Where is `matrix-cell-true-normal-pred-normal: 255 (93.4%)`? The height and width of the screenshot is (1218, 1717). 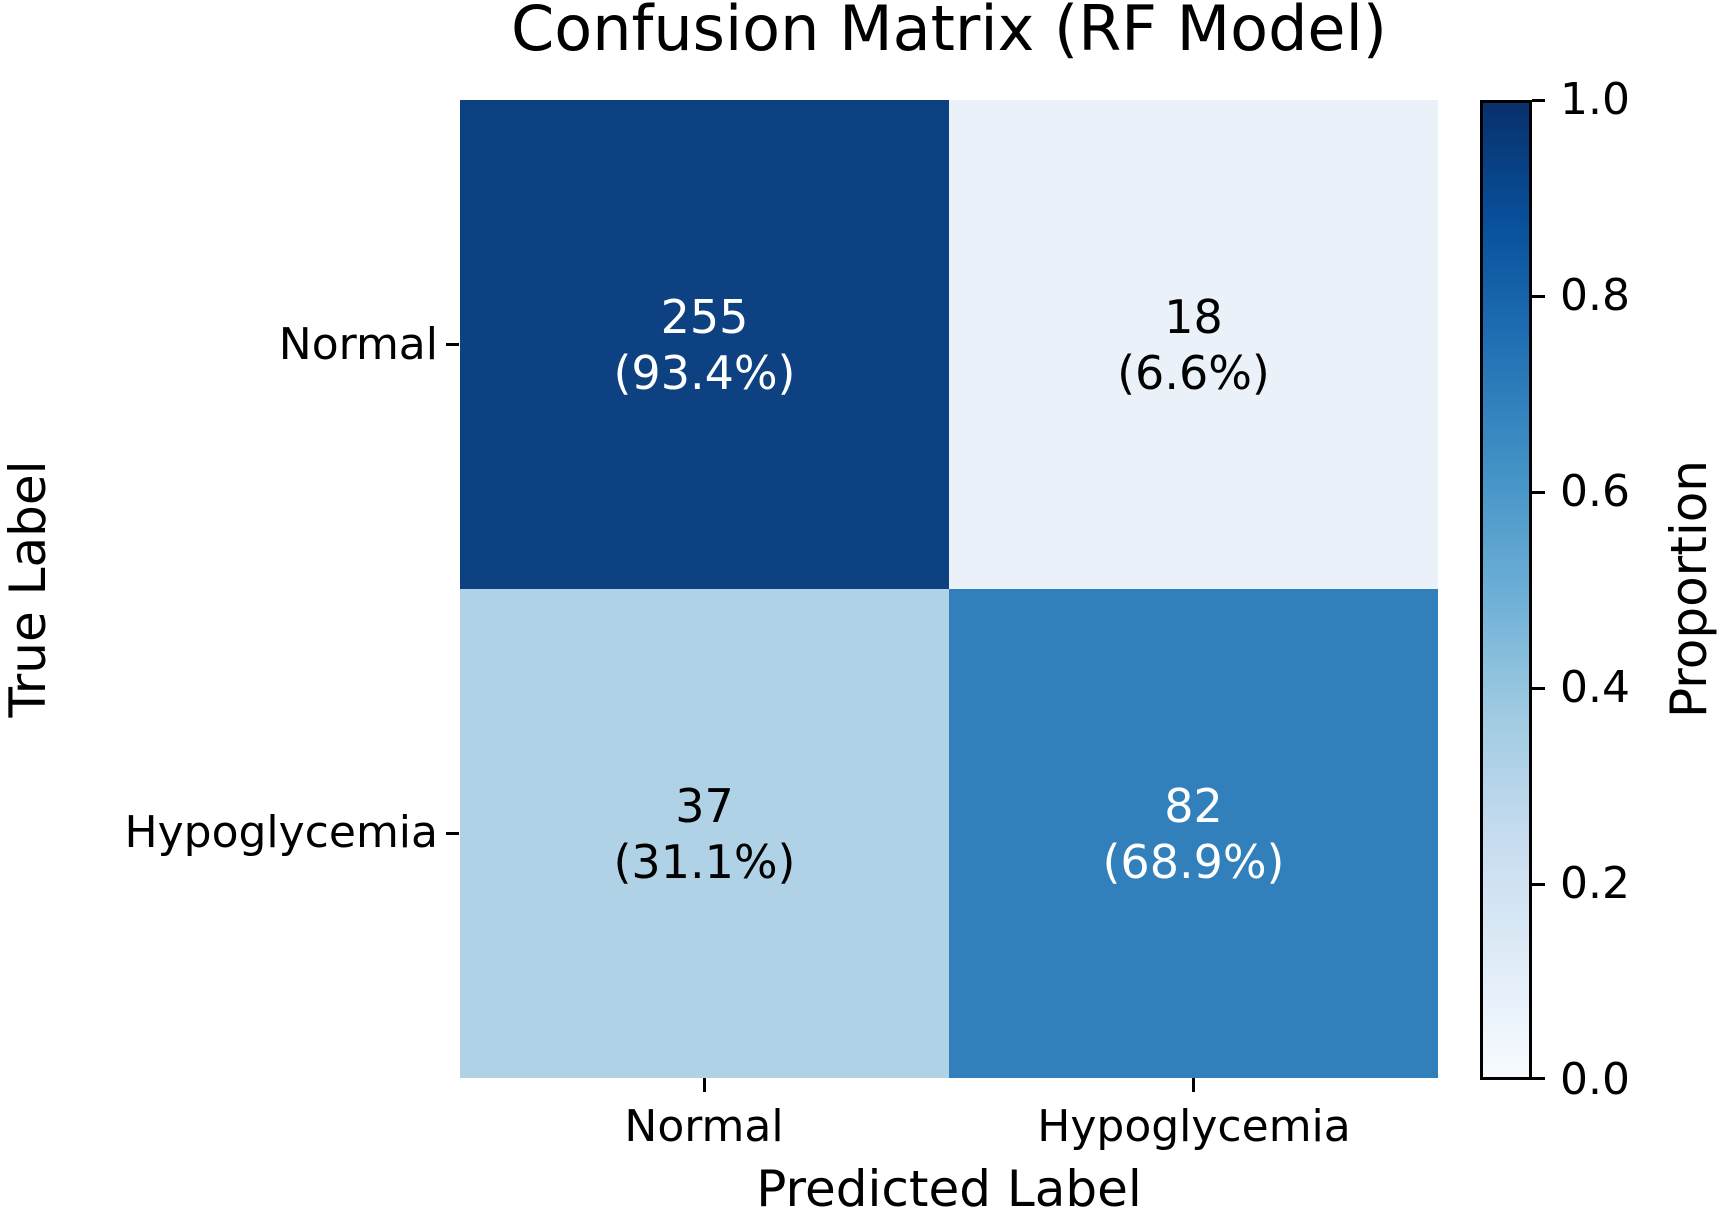 matrix-cell-true-normal-pred-normal: 255 (93.4%) is located at coordinates (704, 344).